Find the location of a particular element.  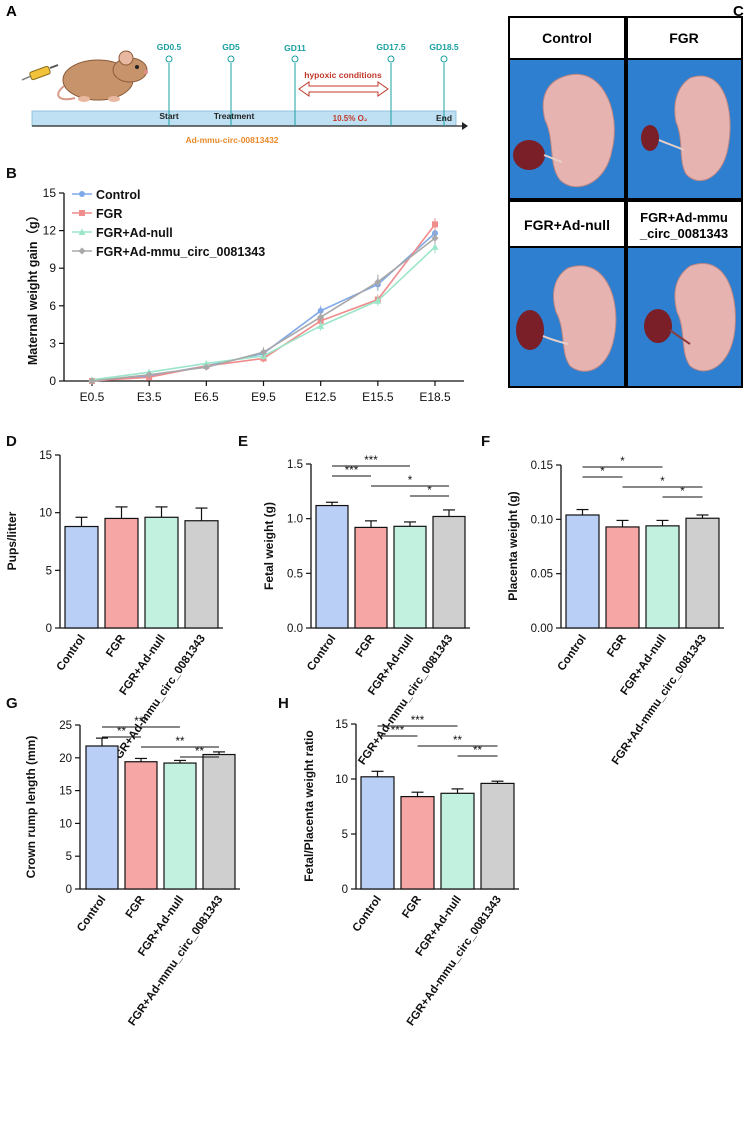

treatment-label: Treatment is located at coordinates (234, 116).